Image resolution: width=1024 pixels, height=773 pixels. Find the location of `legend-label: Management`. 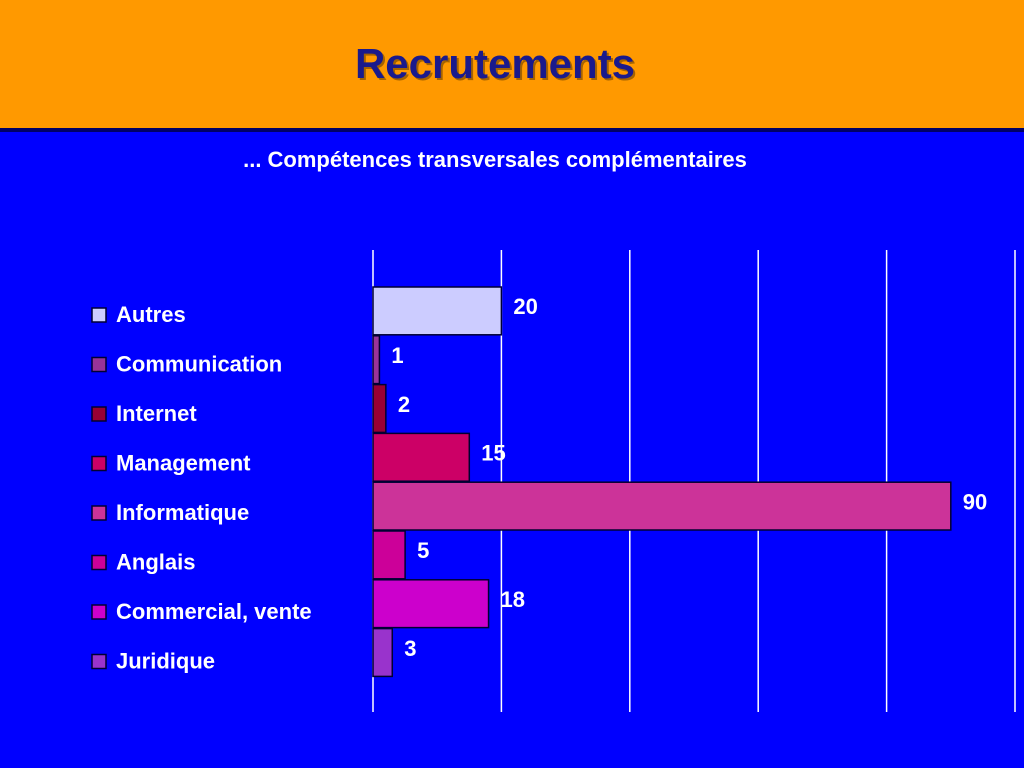

legend-label: Management is located at coordinates (183, 462).